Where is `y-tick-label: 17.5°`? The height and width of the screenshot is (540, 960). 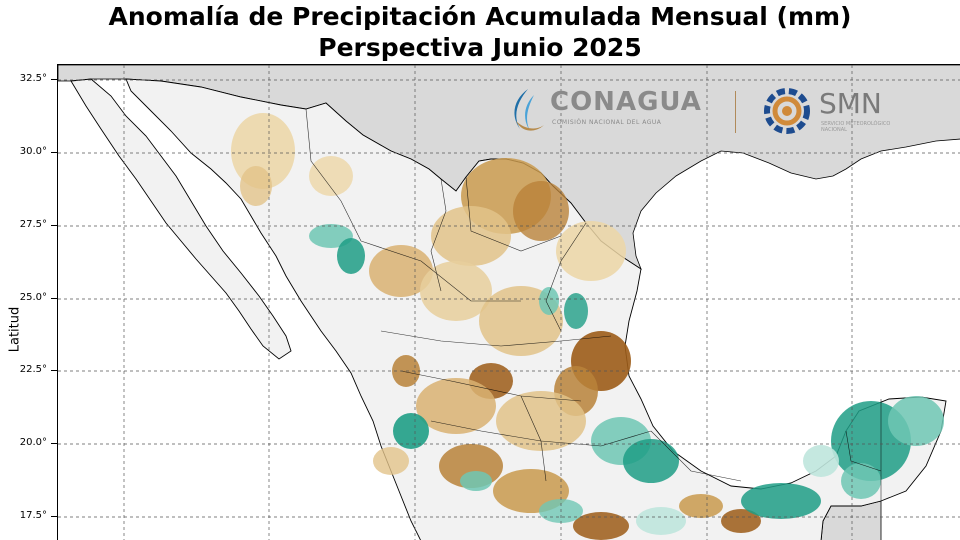 y-tick-label: 17.5° is located at coordinates (33, 515).